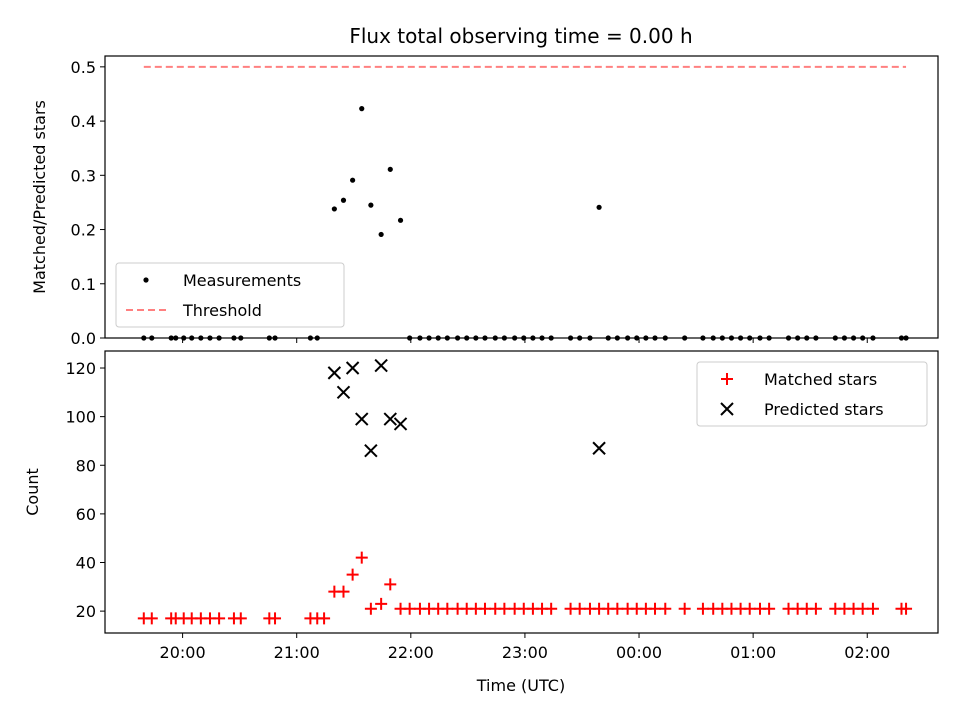  What do you see at coordinates (525, 652) in the screenshot?
I see `bottom-xtick-label-3: 23:00` at bounding box center [525, 652].